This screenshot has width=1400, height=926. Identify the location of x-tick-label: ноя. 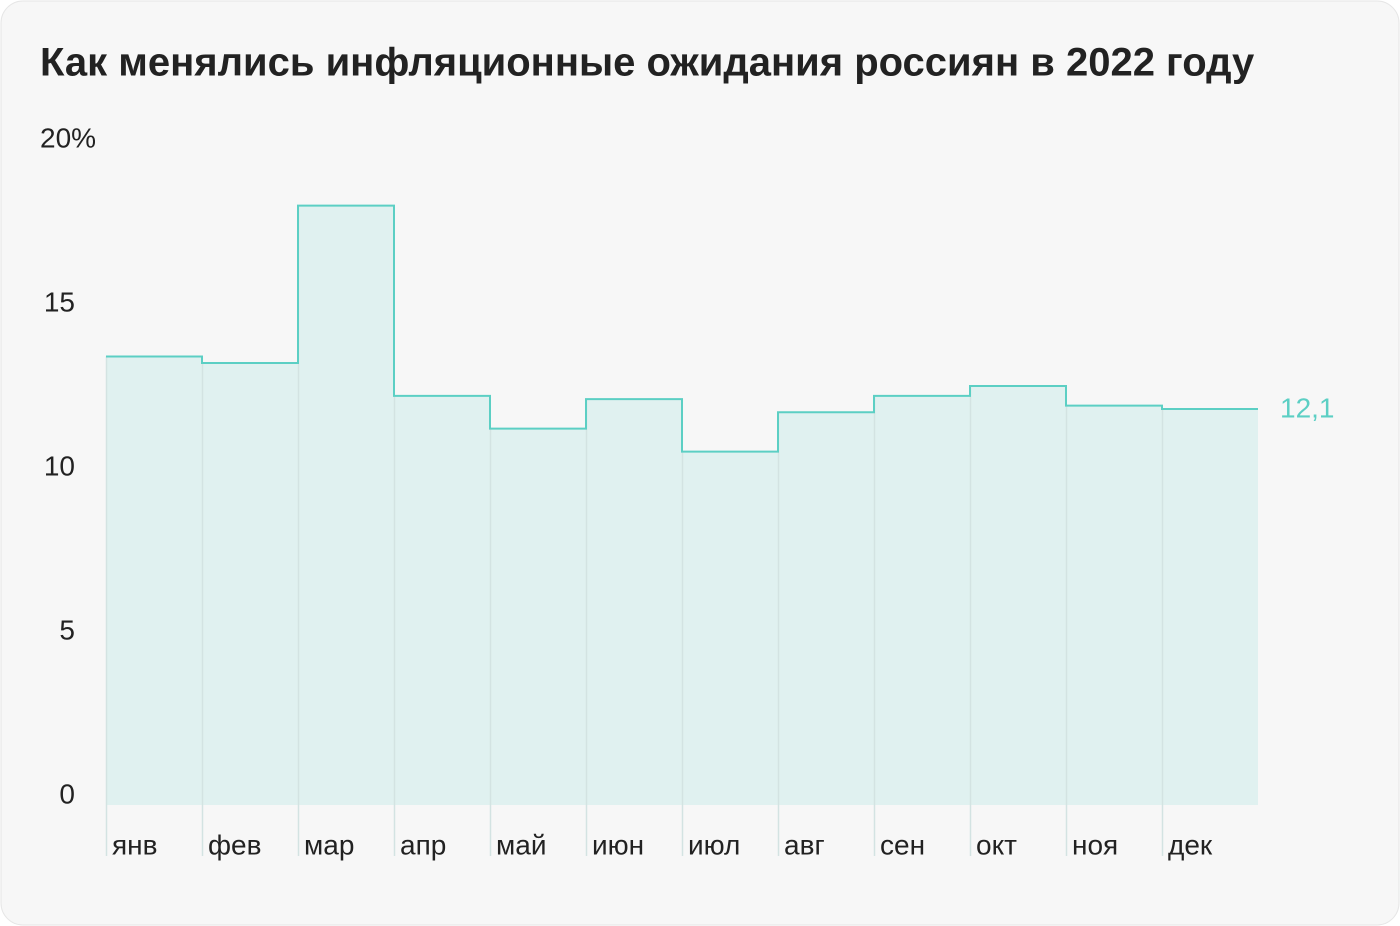
(1095, 844).